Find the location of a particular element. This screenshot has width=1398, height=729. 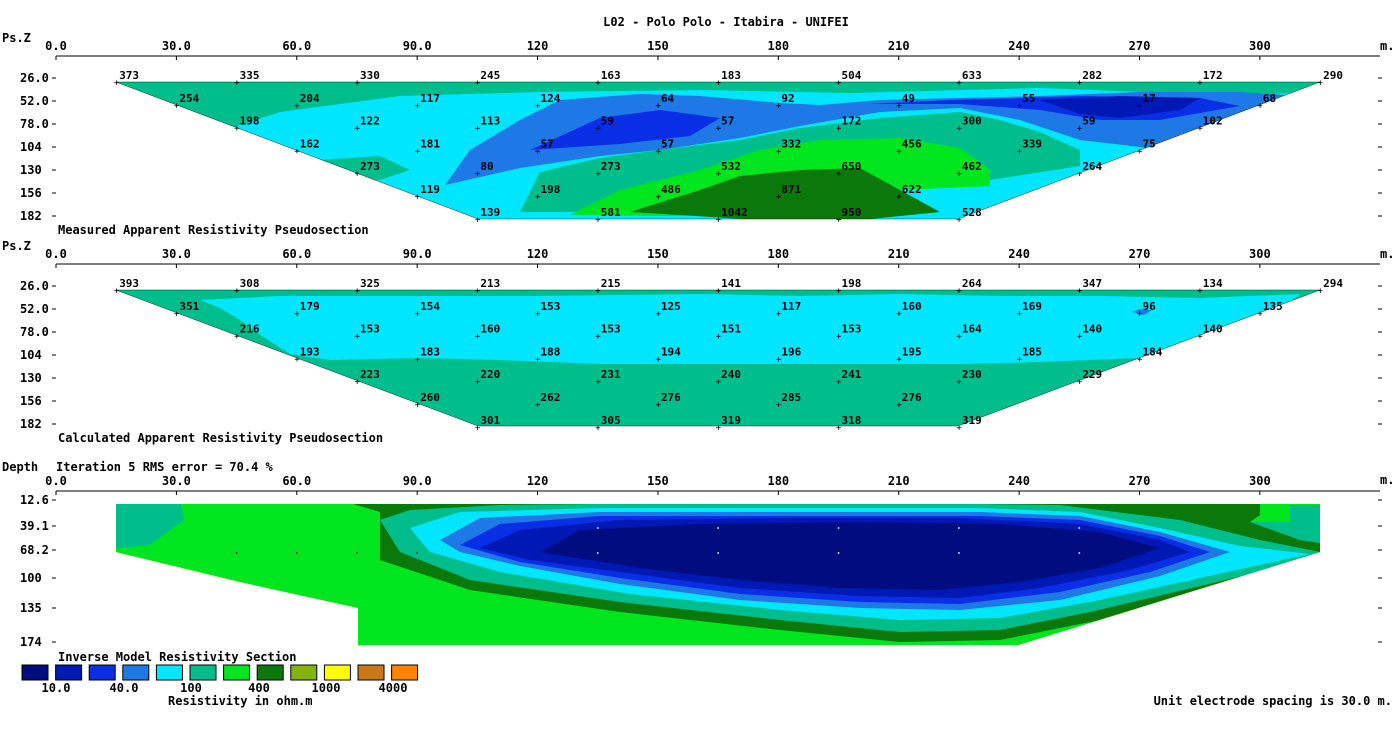

data-value-label: 319 is located at coordinates (731, 420).